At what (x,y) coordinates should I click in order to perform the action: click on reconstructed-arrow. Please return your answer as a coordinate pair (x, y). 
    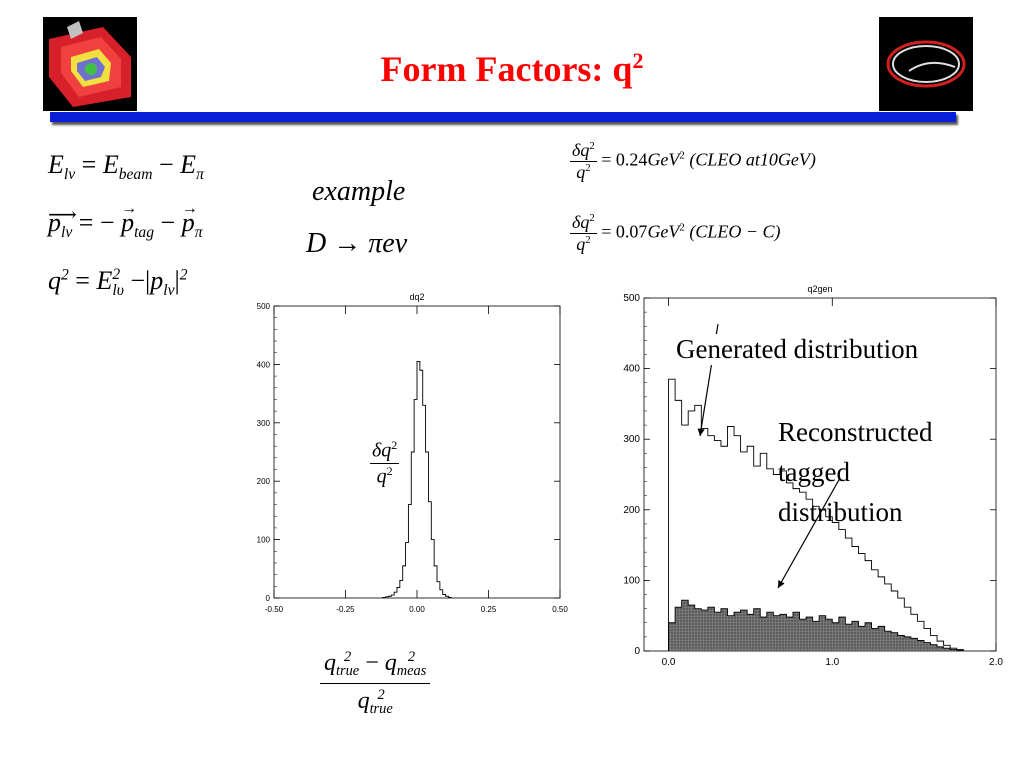
    Looking at the image, I should click on (809, 533).